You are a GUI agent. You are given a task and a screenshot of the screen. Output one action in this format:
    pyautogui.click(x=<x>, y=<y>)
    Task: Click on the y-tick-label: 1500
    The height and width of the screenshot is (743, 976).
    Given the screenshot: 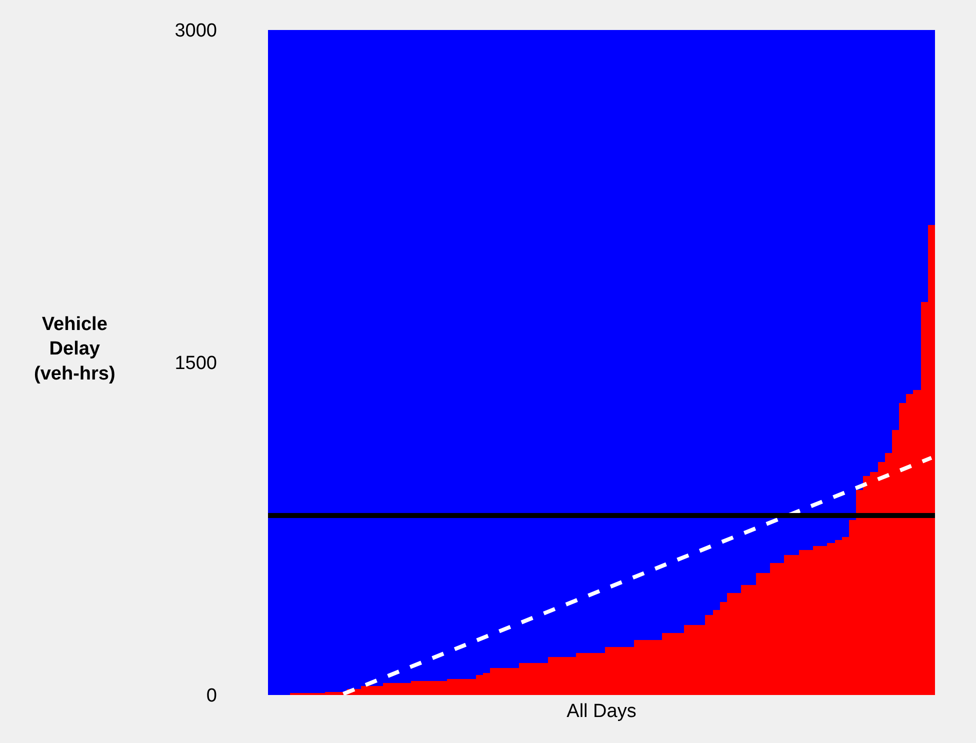 What is the action you would take?
    pyautogui.click(x=195, y=363)
    